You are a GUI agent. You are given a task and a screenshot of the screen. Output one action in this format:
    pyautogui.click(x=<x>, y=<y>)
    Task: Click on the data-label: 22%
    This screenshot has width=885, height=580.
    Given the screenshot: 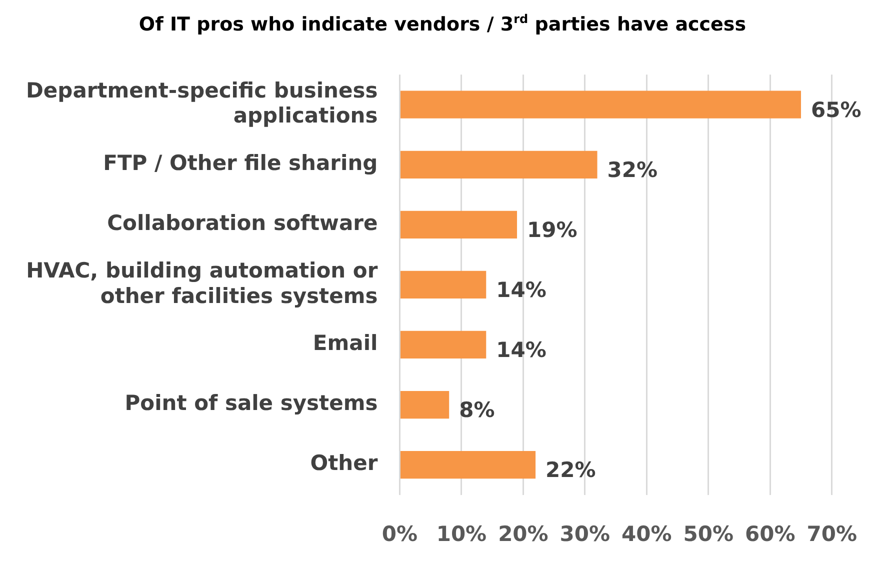 What is the action you would take?
    pyautogui.click(x=571, y=470)
    